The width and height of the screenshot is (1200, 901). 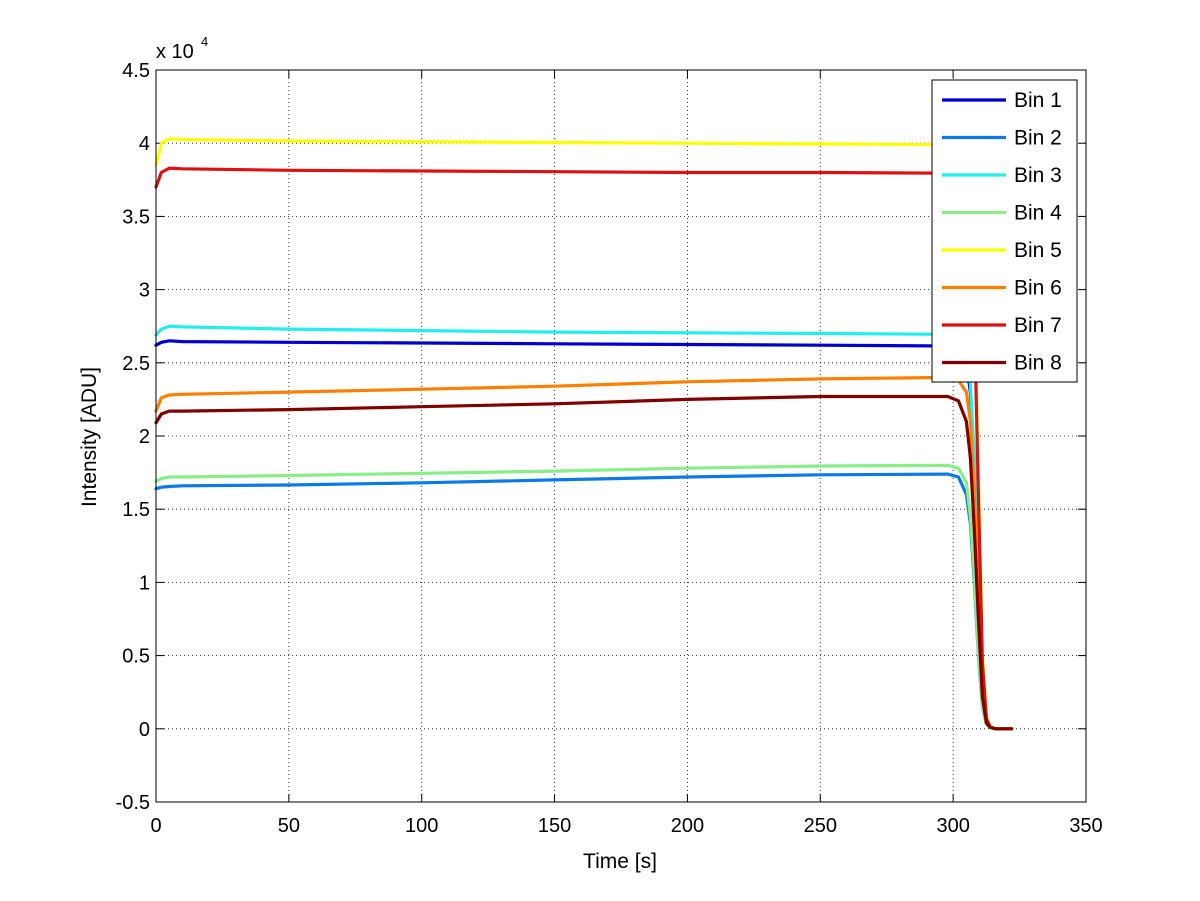 I want to click on legend-label-bin-5: Bin 5, so click(x=1038, y=250).